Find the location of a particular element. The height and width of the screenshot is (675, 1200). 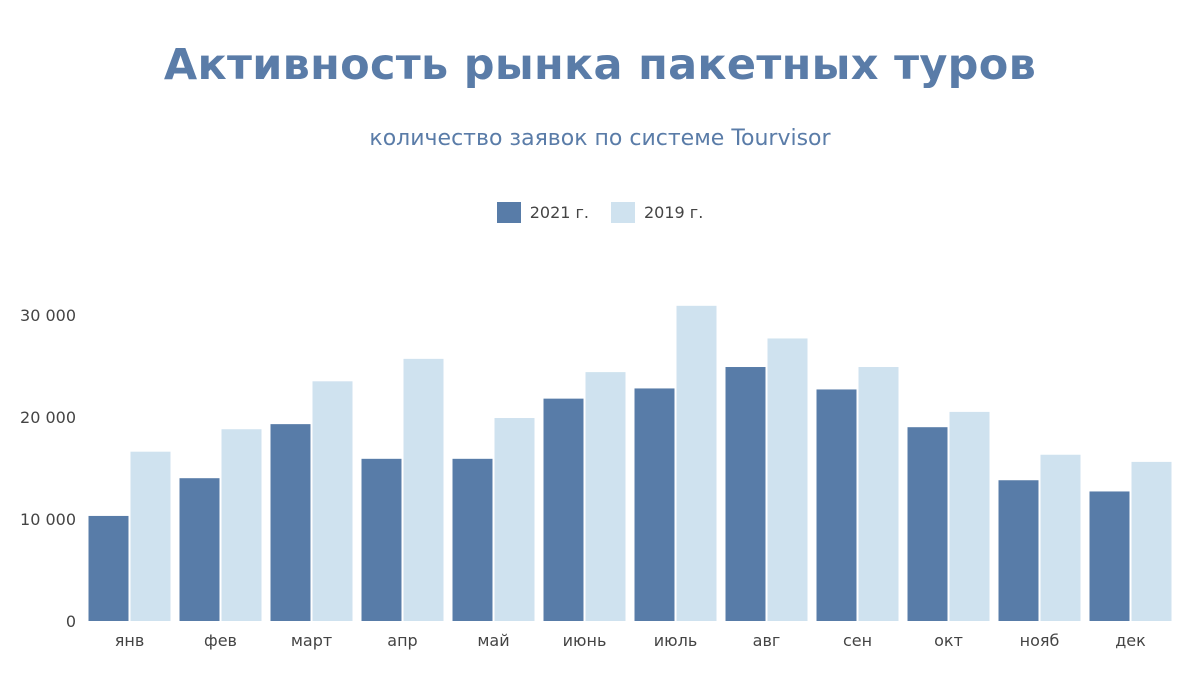

x-tick-label: янв is located at coordinates (130, 640).